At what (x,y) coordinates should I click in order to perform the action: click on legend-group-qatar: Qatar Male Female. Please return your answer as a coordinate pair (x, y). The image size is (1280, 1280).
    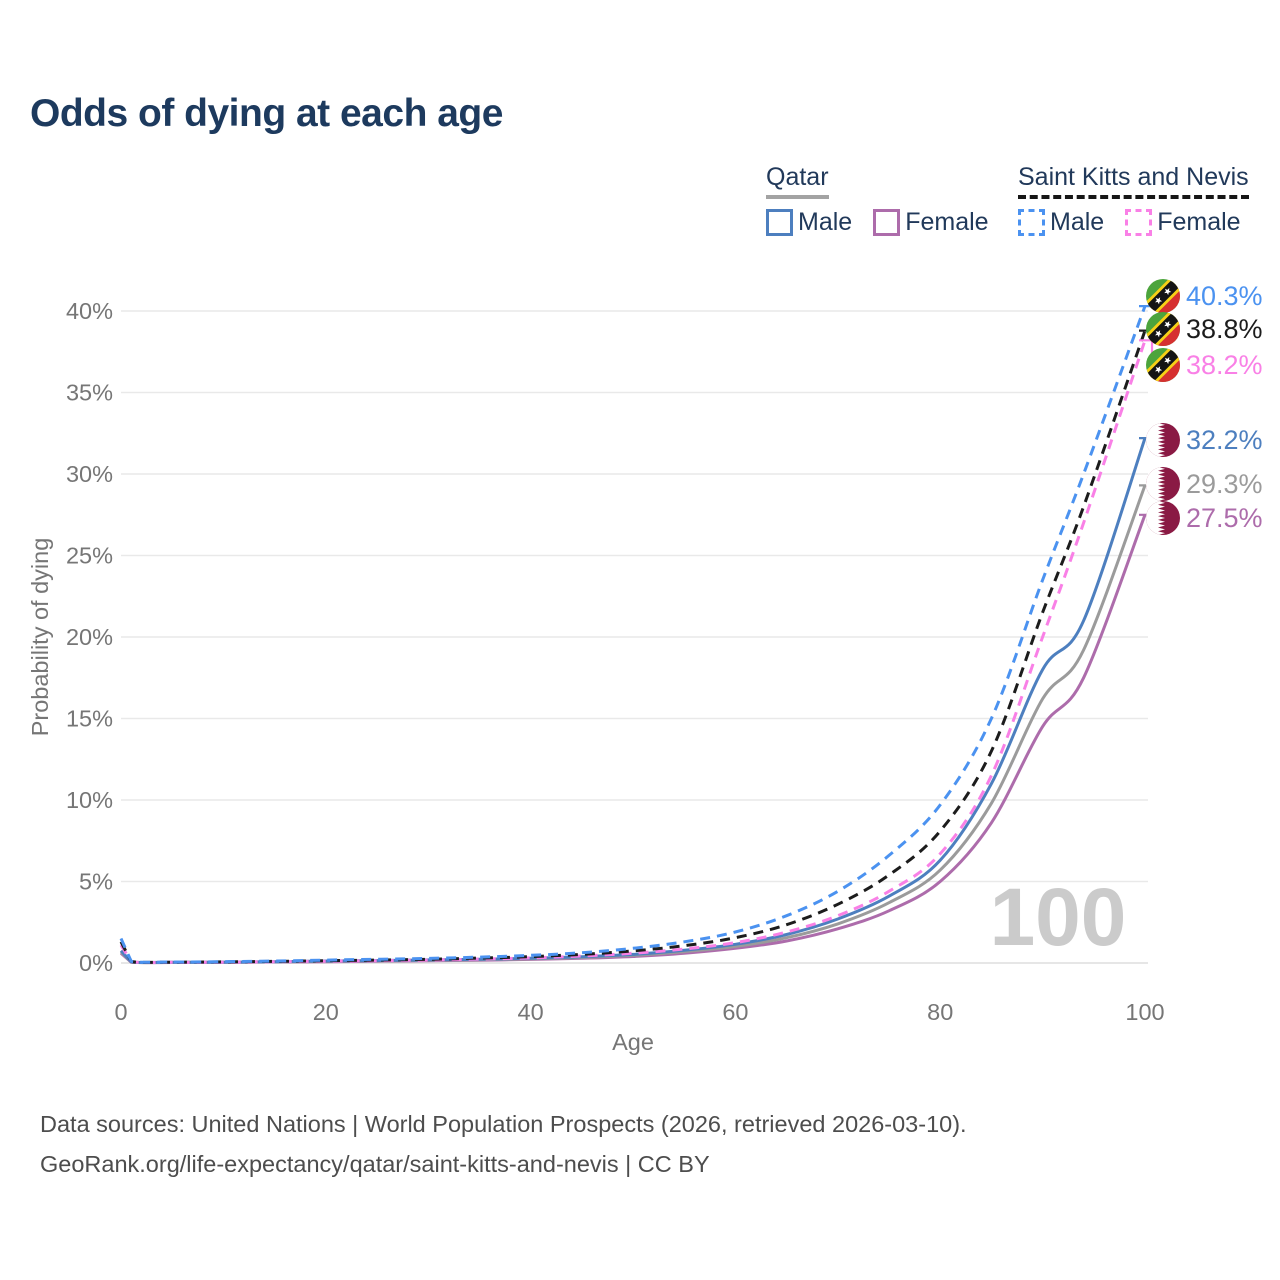
    Looking at the image, I should click on (888, 200).